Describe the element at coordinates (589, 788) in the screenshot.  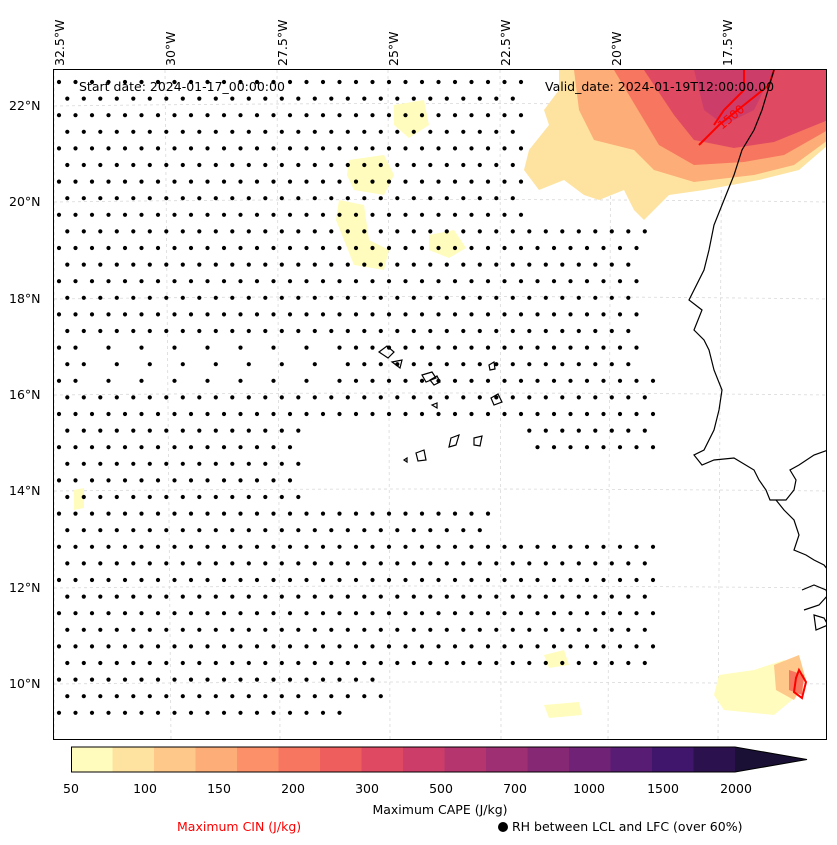
I see `colorbar-tick: 1000` at that location.